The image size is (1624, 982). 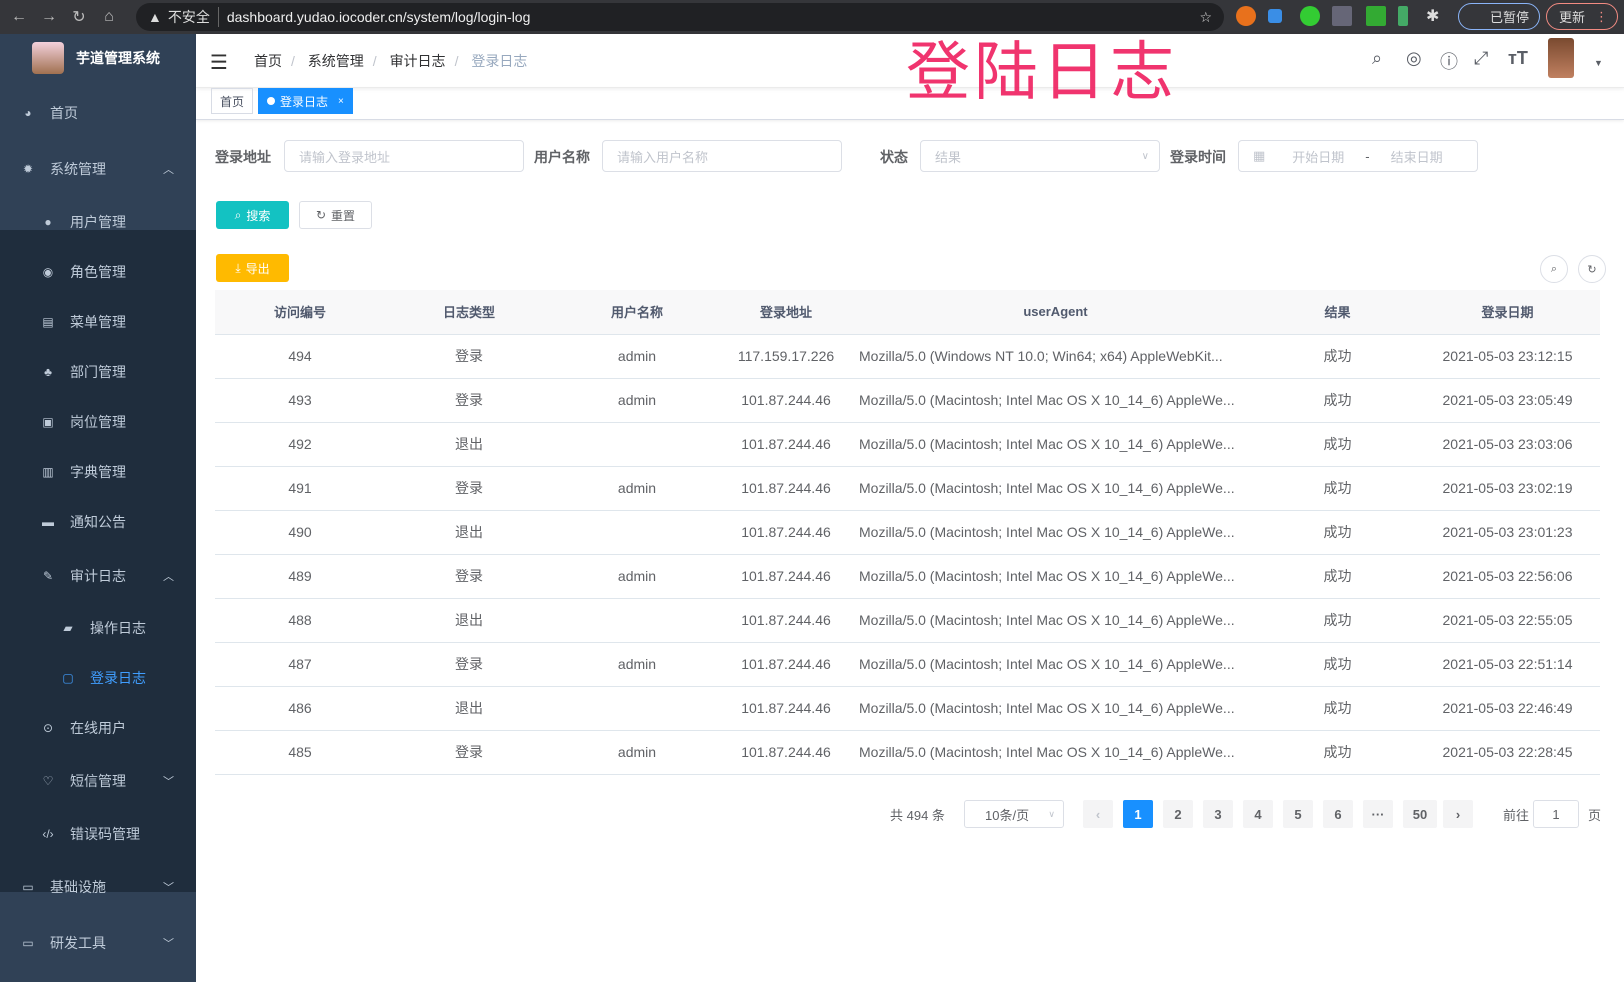 What do you see at coordinates (1040, 156) in the screenshot?
I see `status-select: 结果 ∨` at bounding box center [1040, 156].